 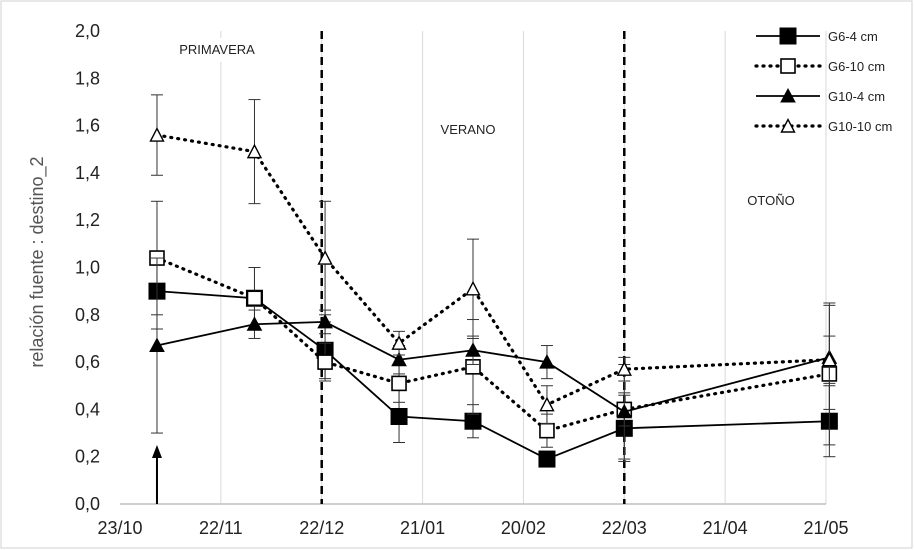 What do you see at coordinates (87, 78) in the screenshot?
I see `y-tick-label: 1,8` at bounding box center [87, 78].